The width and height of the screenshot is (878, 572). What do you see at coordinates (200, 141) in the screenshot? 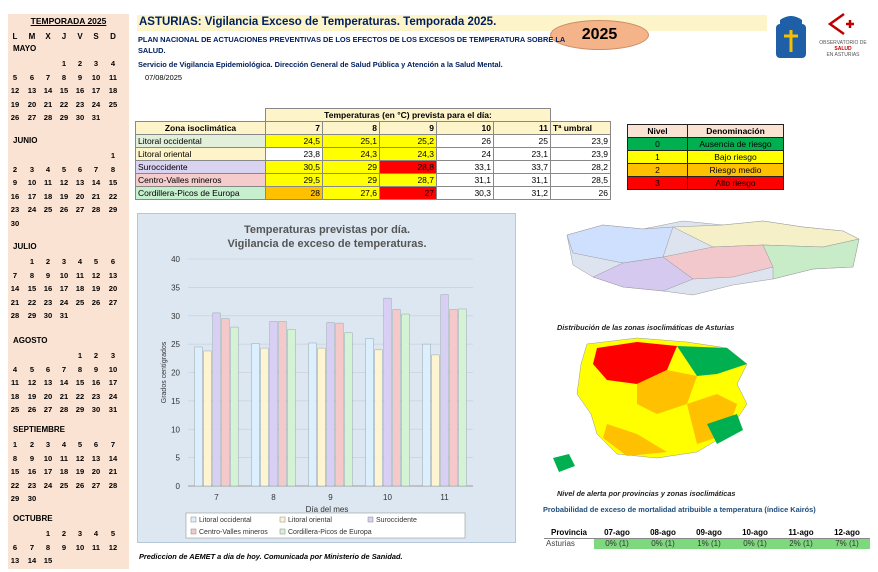
I see `zone-name: Litoral occidental` at bounding box center [200, 141].